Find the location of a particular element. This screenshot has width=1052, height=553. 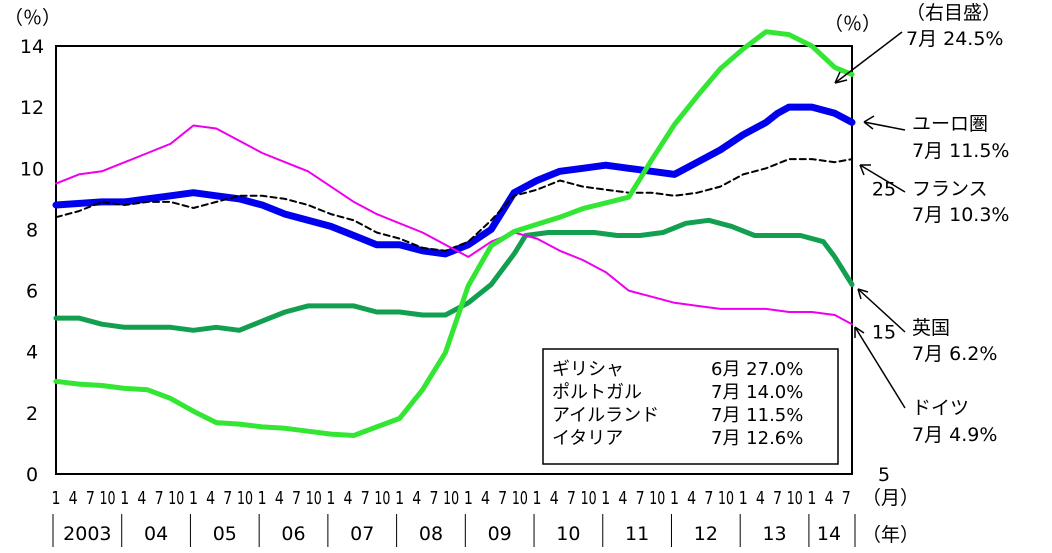

inset-value: 6月 27.0% is located at coordinates (757, 369).